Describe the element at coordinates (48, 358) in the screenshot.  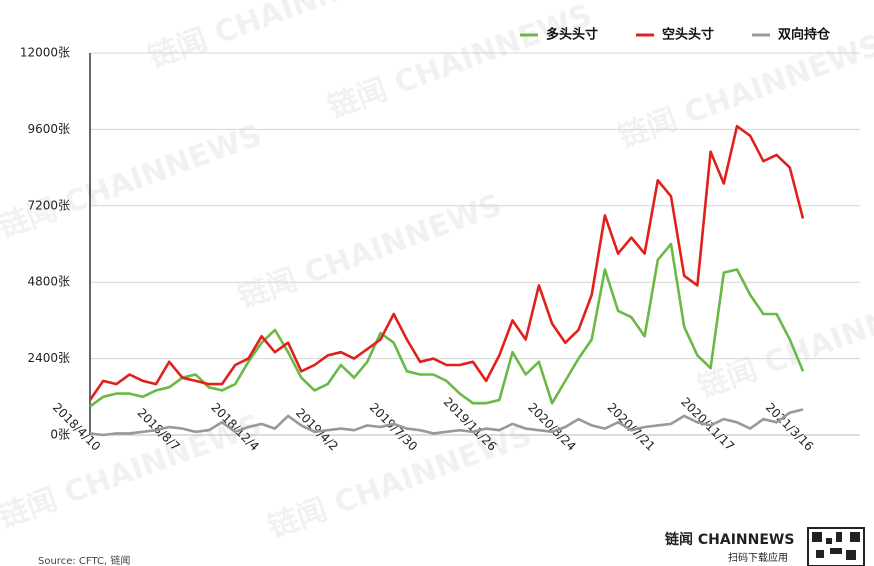
I see `y-tick-label: 2400张` at that location.